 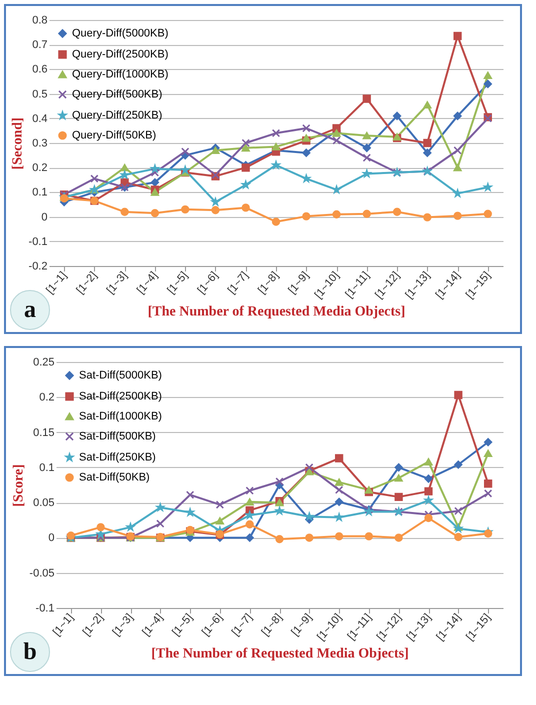 I want to click on legend-label: Sat-Diff(250KB), so click(x=117, y=458).